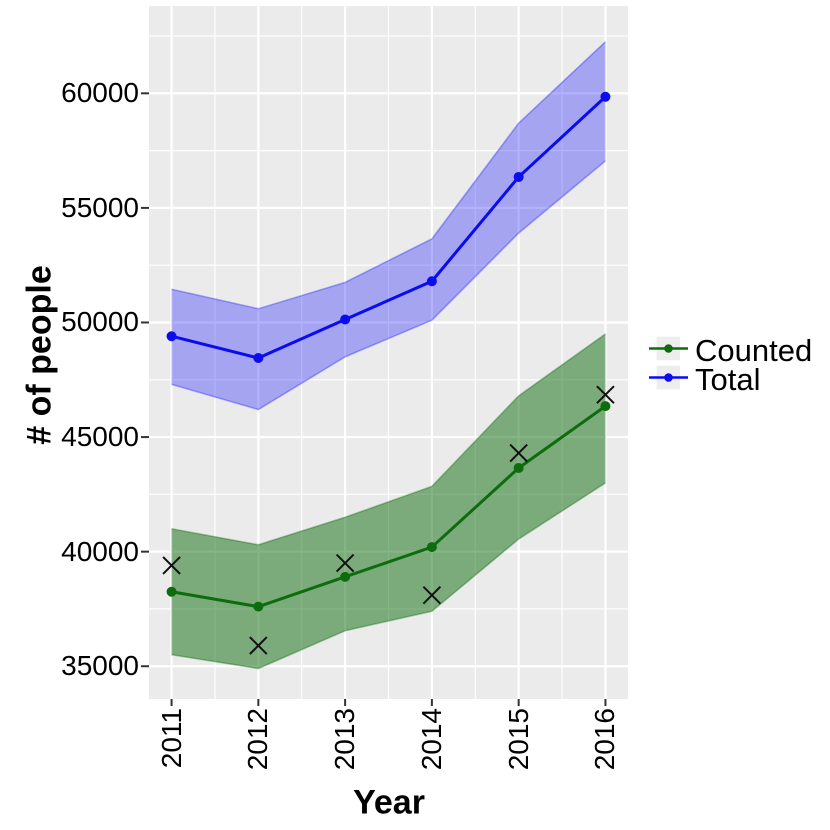 Image resolution: width=830 pixels, height=830 pixels. I want to click on legend-key-total, so click(668, 380).